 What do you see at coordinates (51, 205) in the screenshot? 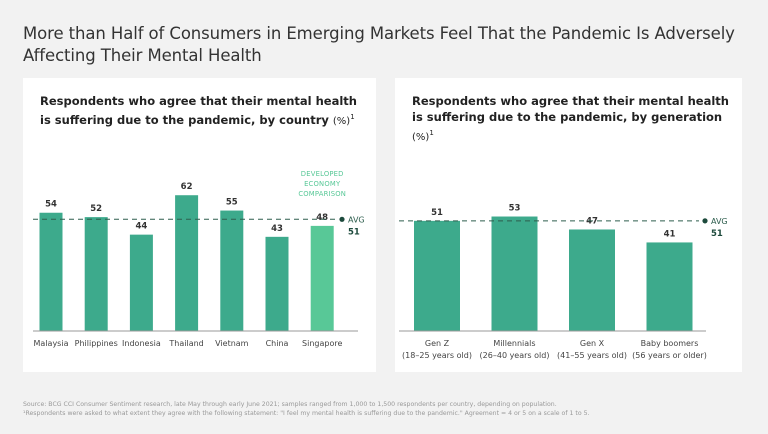
I see `value-label: 54` at bounding box center [51, 205].